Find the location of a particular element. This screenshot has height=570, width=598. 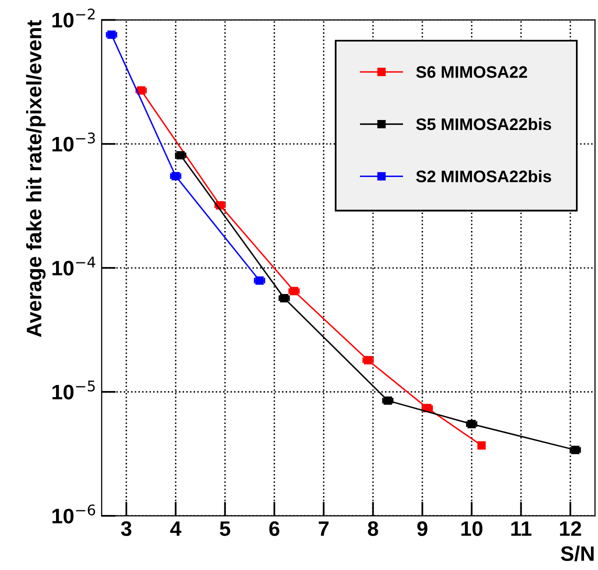

x-tick-label: 8 is located at coordinates (373, 528).